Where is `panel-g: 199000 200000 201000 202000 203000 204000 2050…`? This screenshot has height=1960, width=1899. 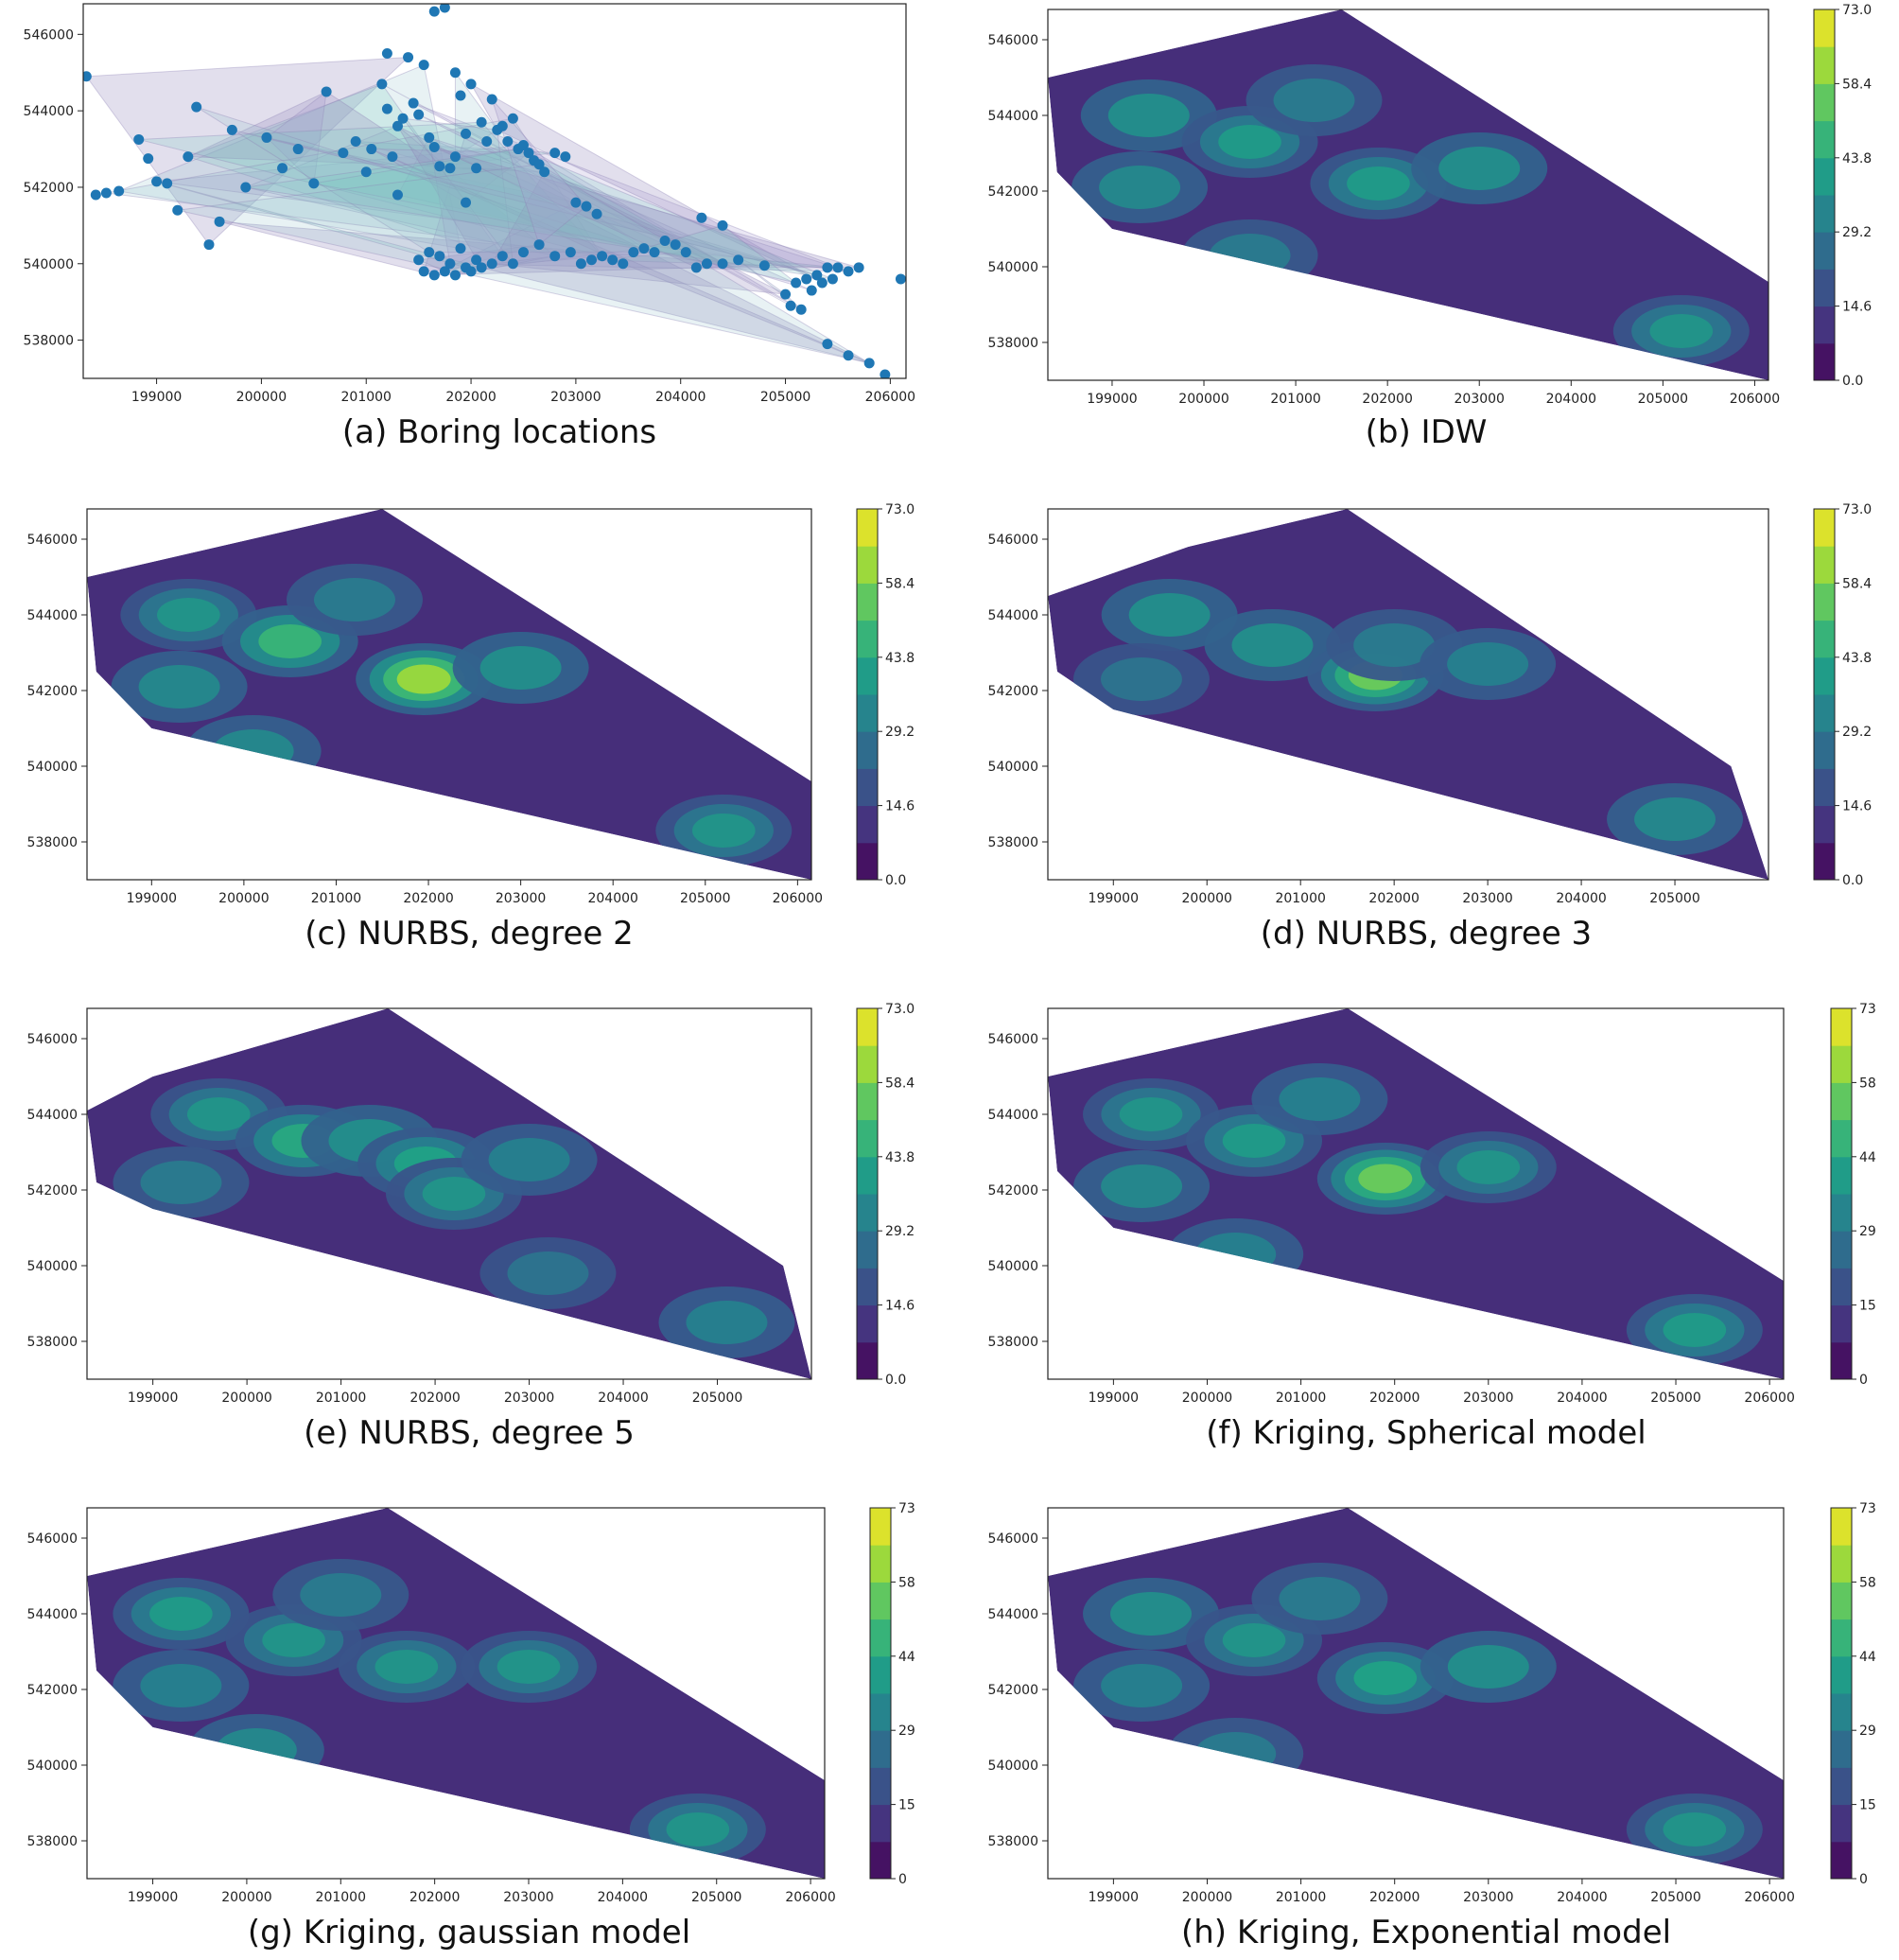
panel-g: 199000 200000 201000 202000 203000 204000 2050… is located at coordinates (471, 1726).